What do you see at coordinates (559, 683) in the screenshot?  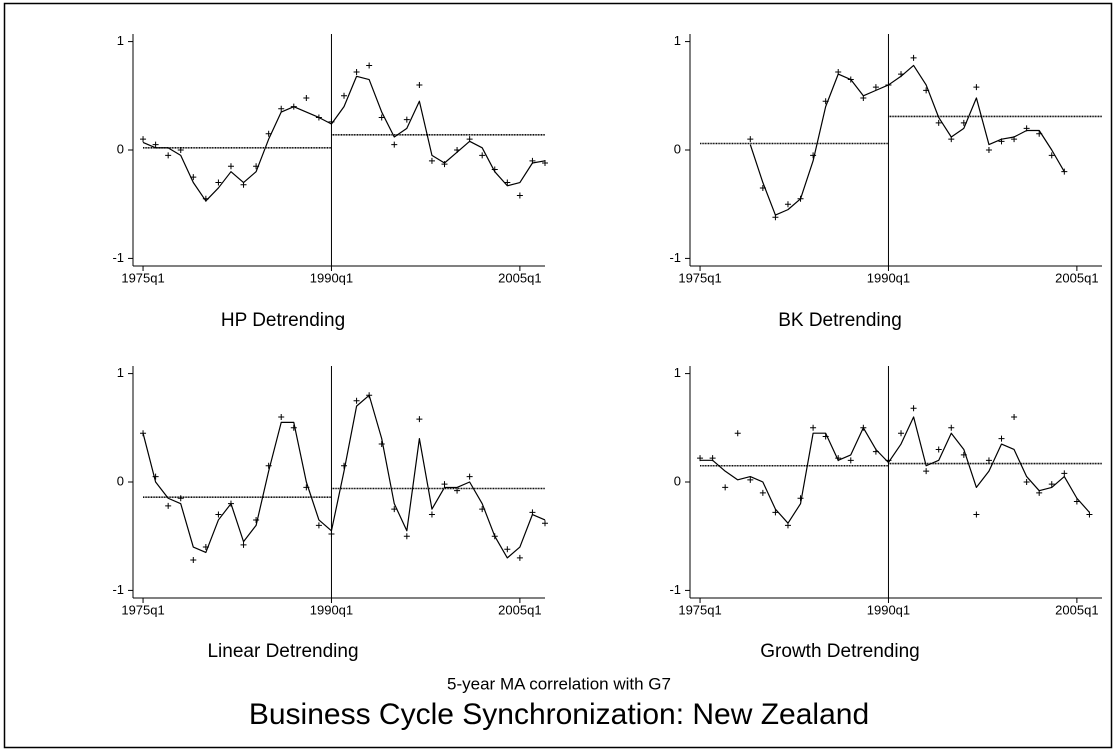 I see `subtitle: 5-year MA correlation with G7` at bounding box center [559, 683].